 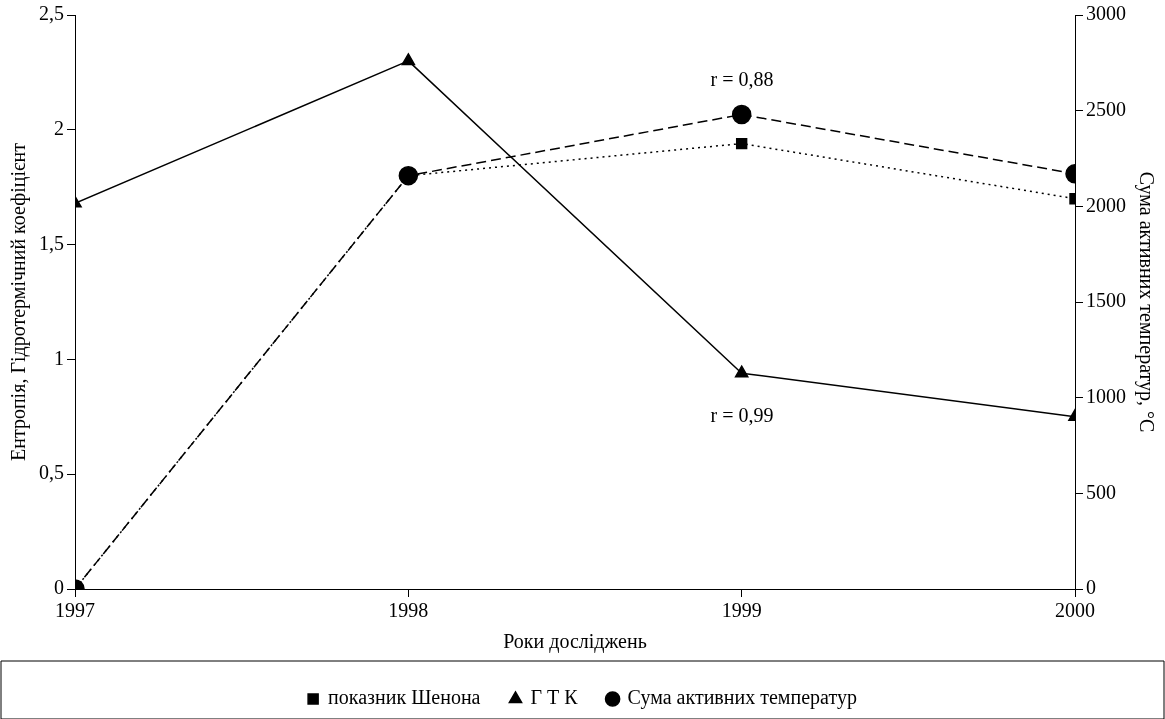 What do you see at coordinates (59, 587) in the screenshot?
I see `y-tick-label: 0` at bounding box center [59, 587].